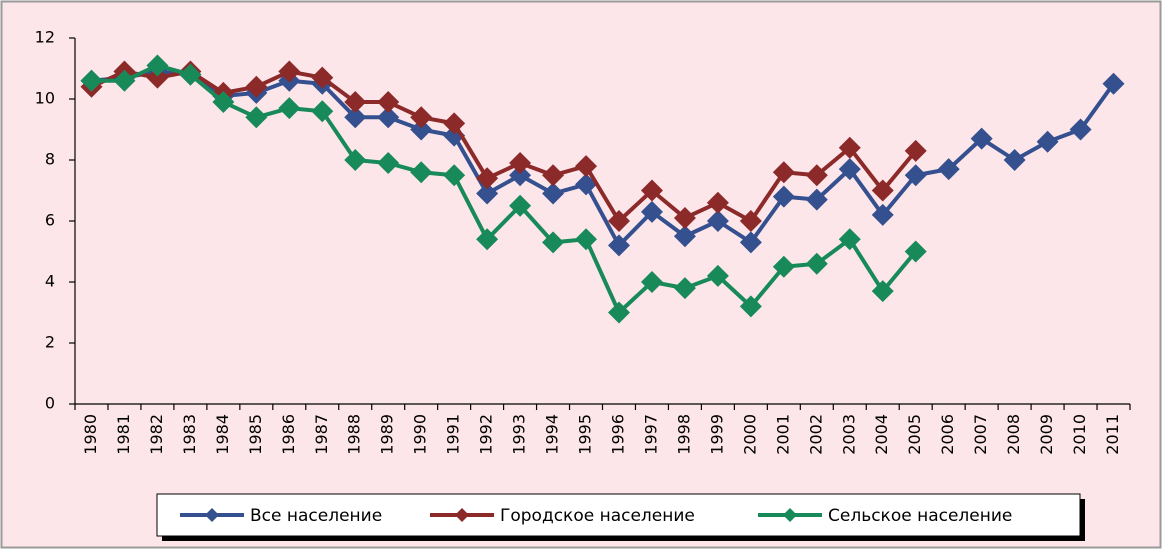  I want to click on legend-label: Сельское население, so click(920, 516).